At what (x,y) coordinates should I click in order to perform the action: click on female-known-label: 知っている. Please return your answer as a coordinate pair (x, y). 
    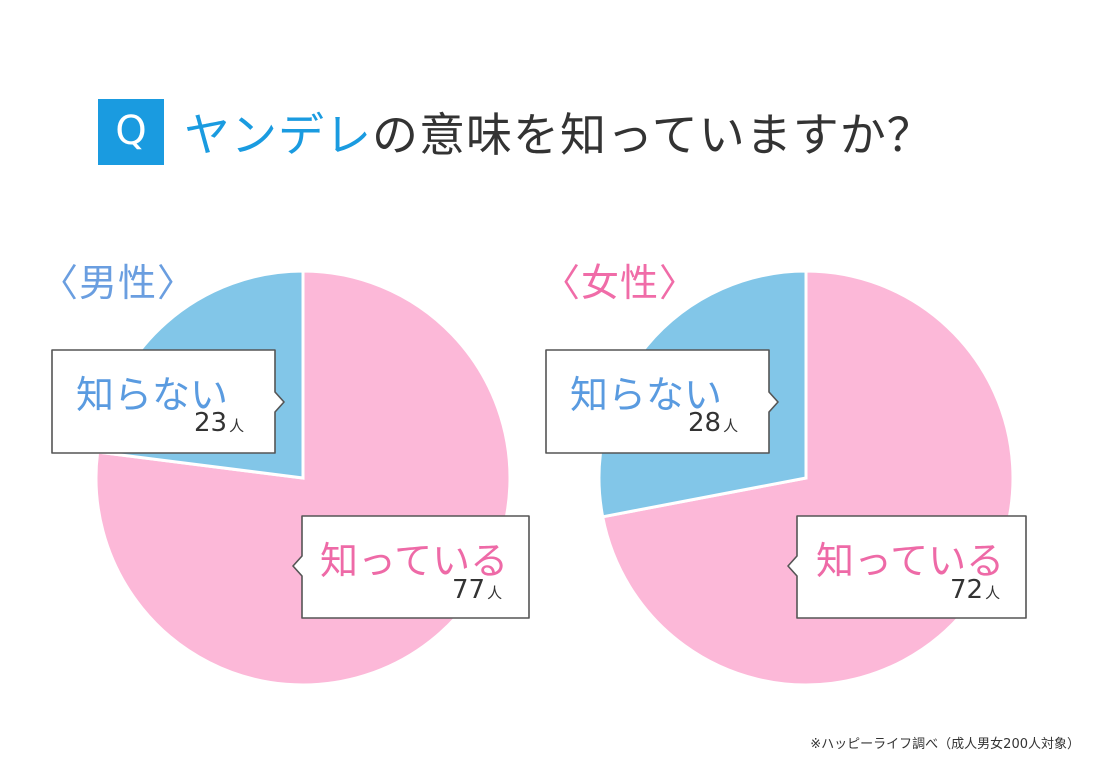
    Looking at the image, I should click on (910, 561).